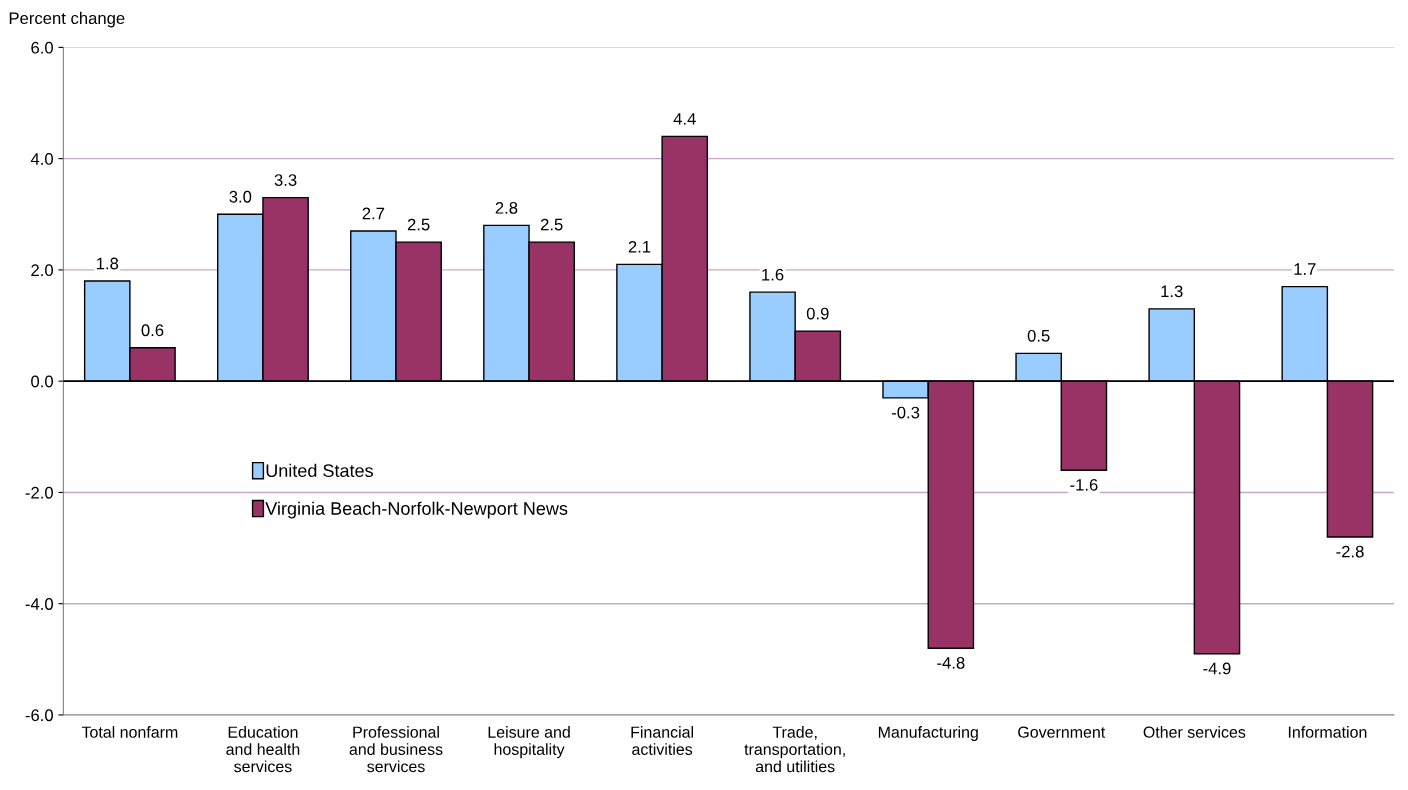 The image size is (1408, 790). What do you see at coordinates (39, 715) in the screenshot?
I see `y-tick-label: -6.0` at bounding box center [39, 715].